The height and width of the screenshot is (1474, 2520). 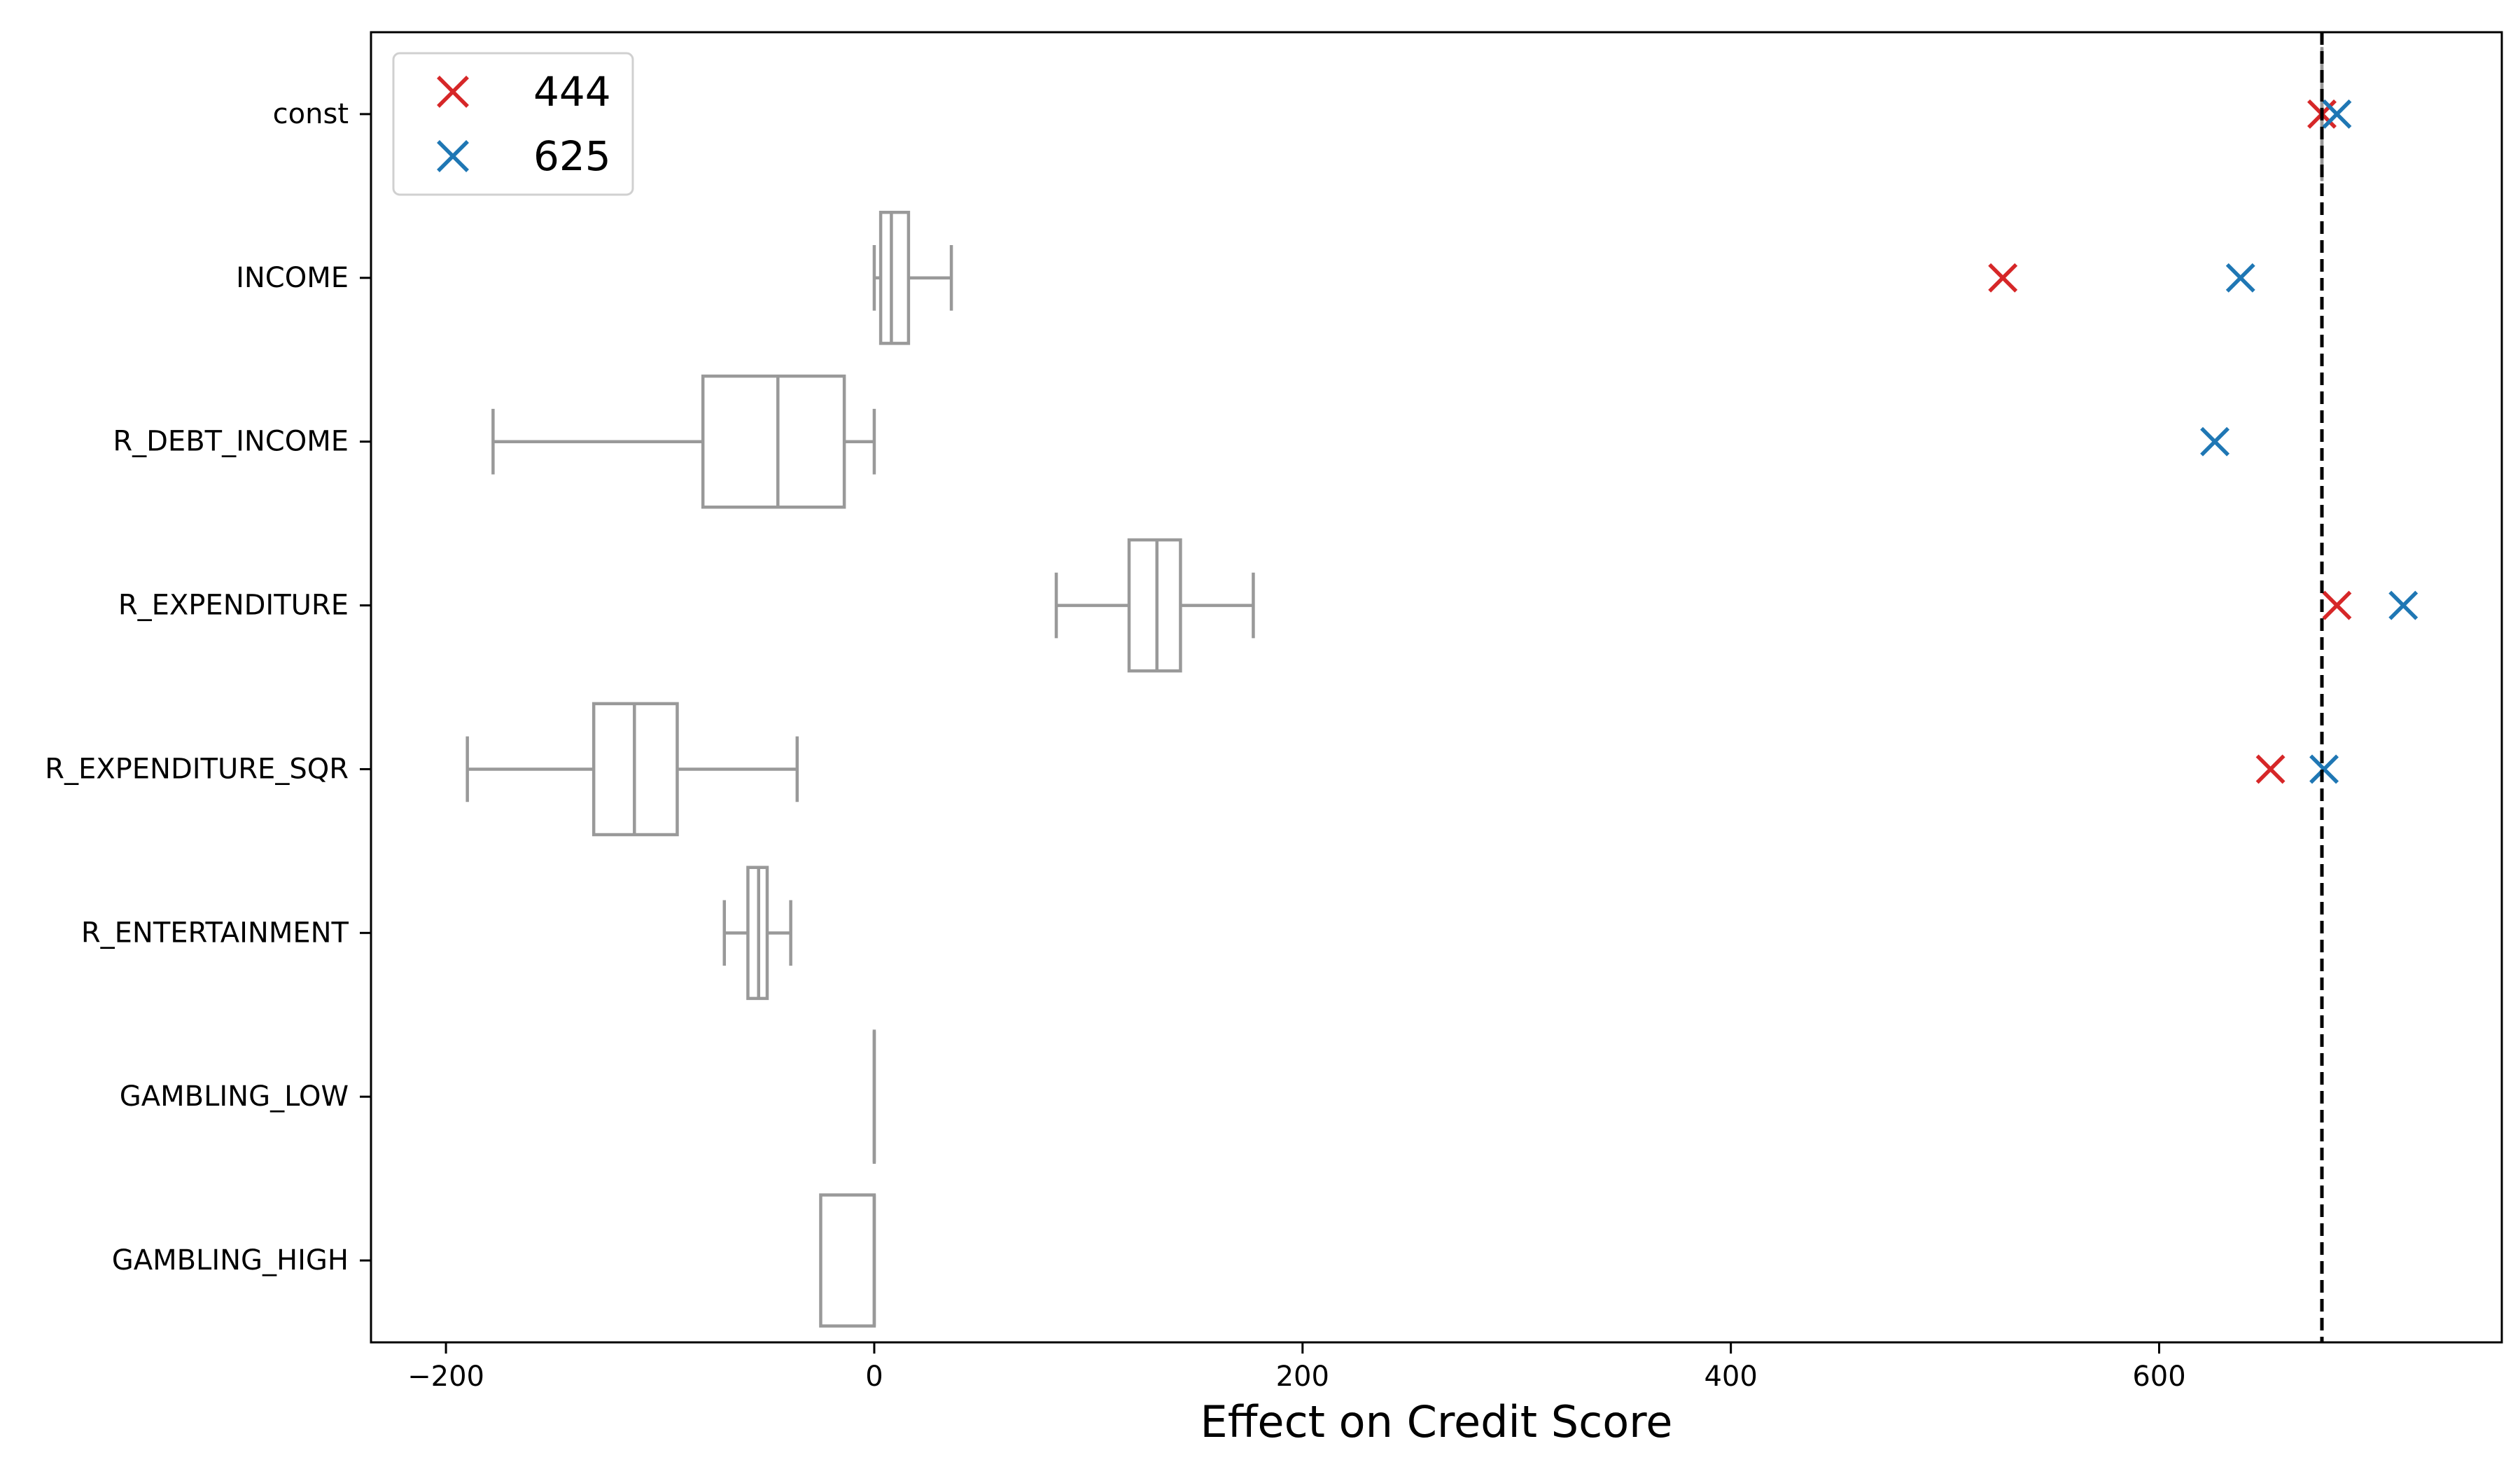 What do you see at coordinates (231, 442) in the screenshot?
I see `y-tick-label: R_DEBT_INCOME` at bounding box center [231, 442].